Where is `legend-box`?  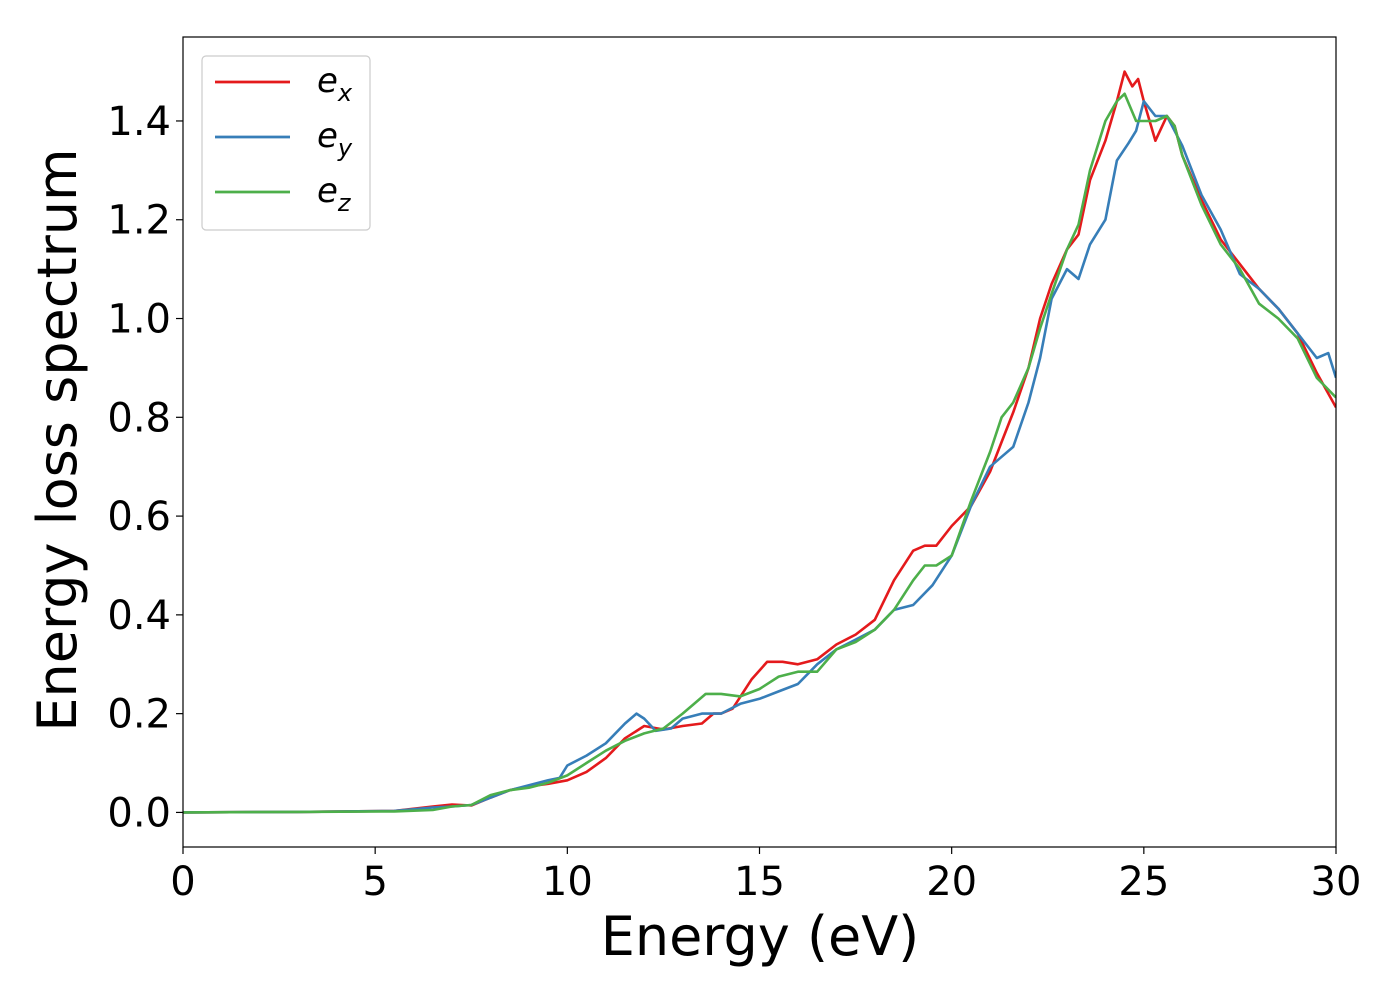
legend-box is located at coordinates (286, 143).